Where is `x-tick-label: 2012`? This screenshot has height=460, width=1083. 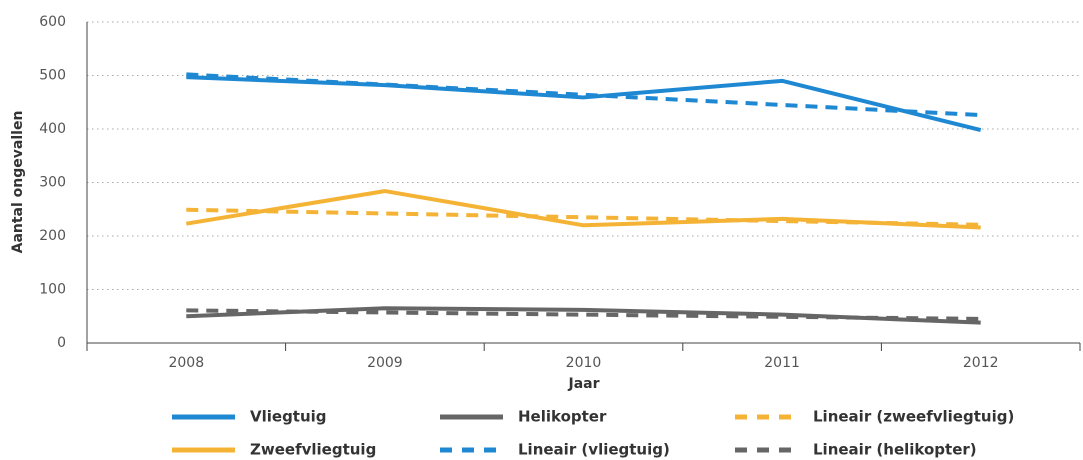 x-tick-label: 2012 is located at coordinates (981, 363).